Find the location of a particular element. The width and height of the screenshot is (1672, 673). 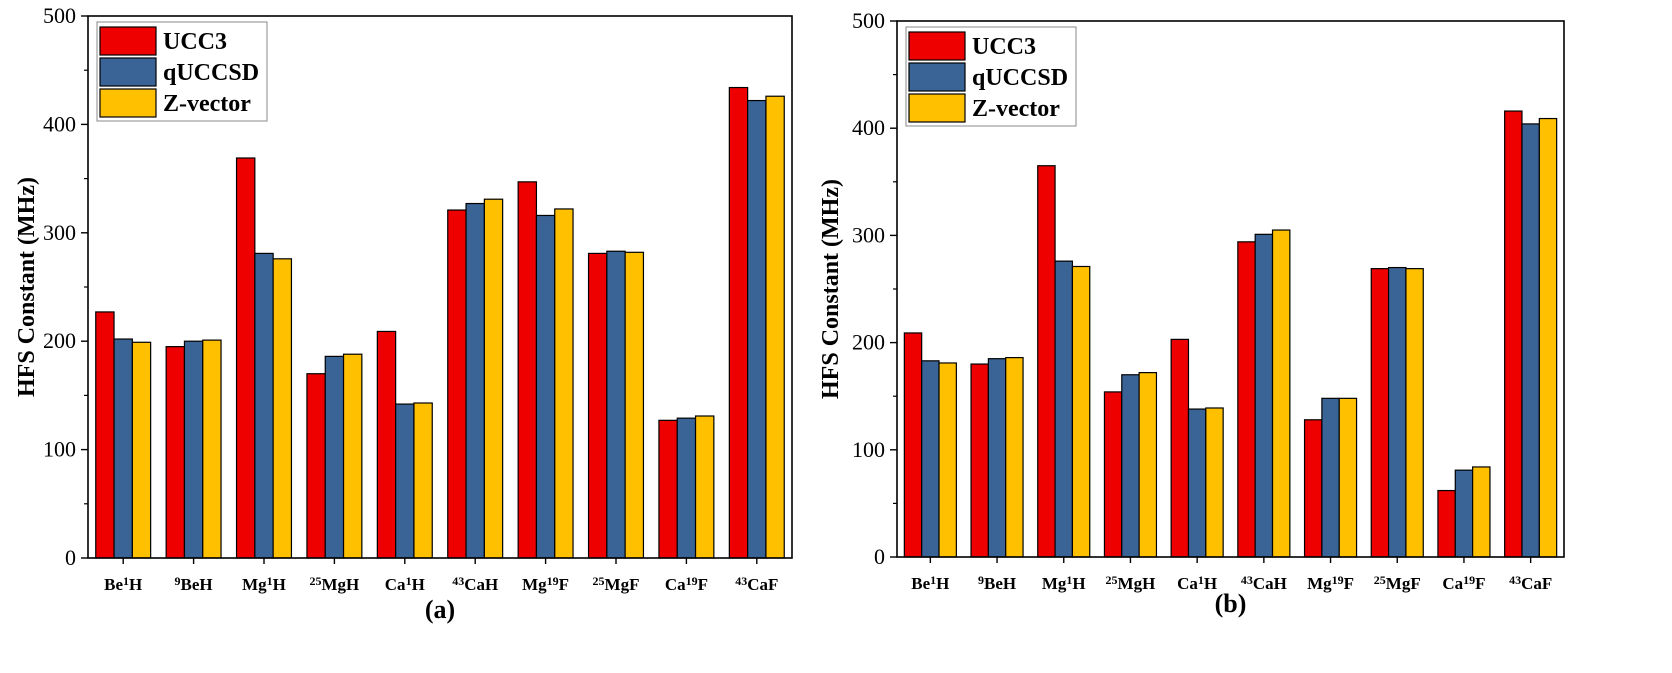

category-label: Ca19F is located at coordinates (1463, 583).